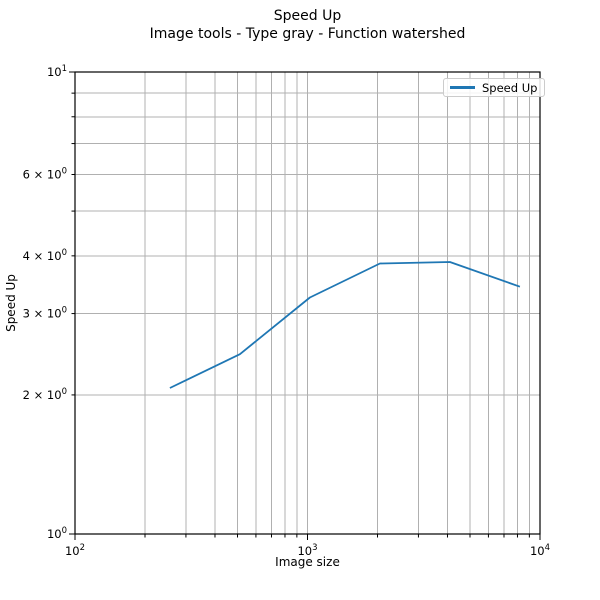  What do you see at coordinates (345, 325) in the screenshot?
I see `speedup-line` at bounding box center [345, 325].